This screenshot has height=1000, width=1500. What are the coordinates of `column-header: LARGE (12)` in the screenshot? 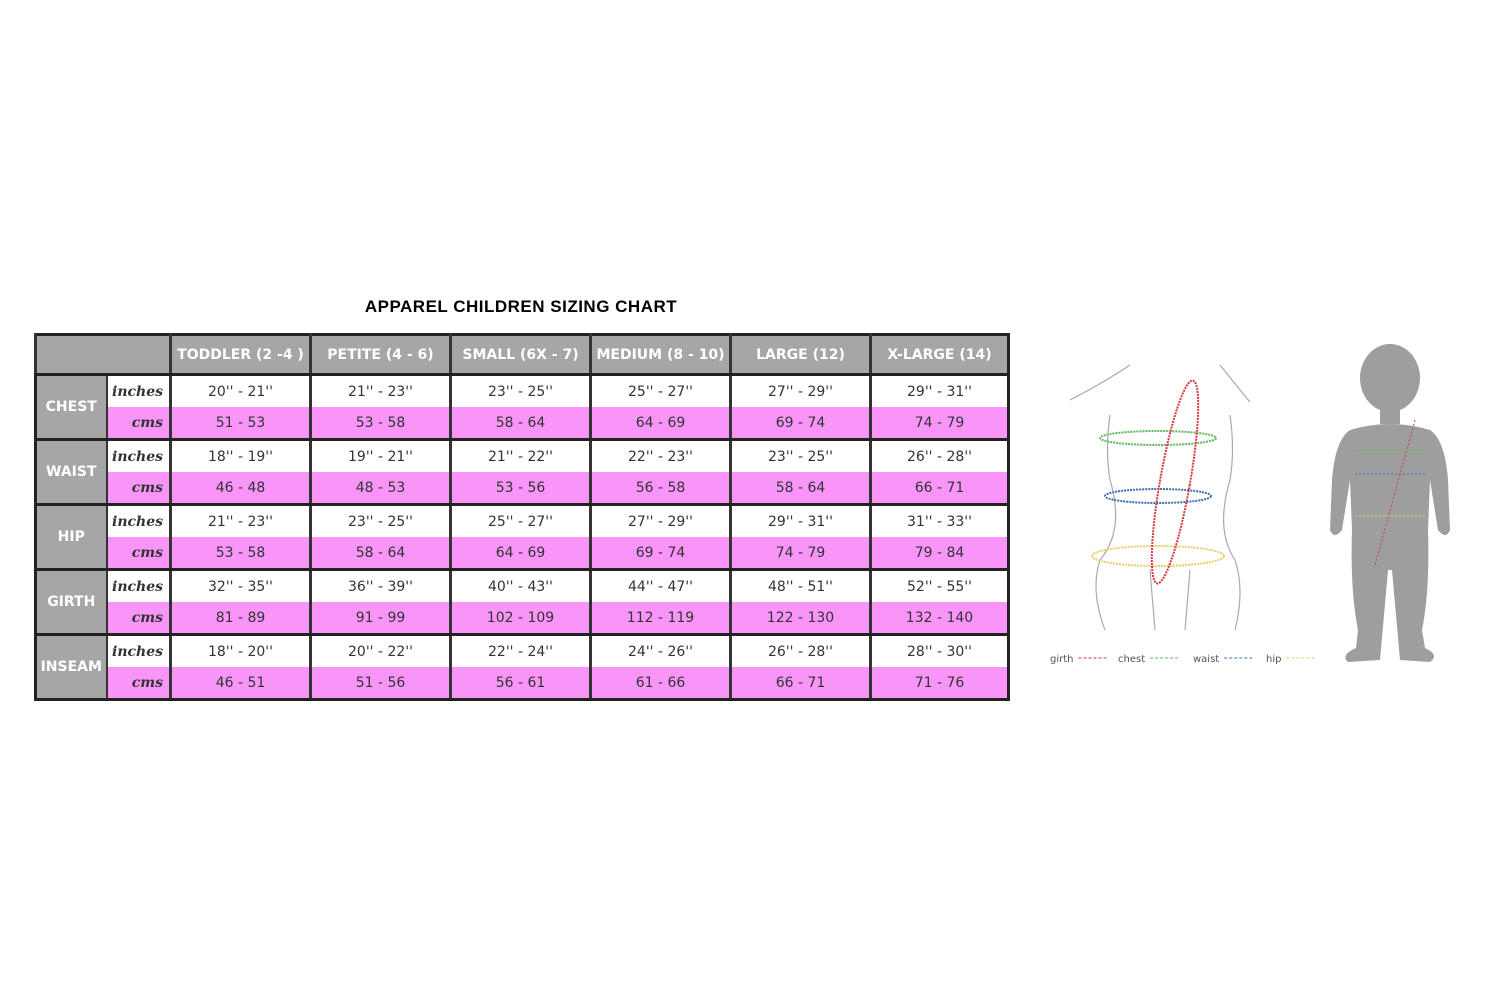 It's located at (800, 355).